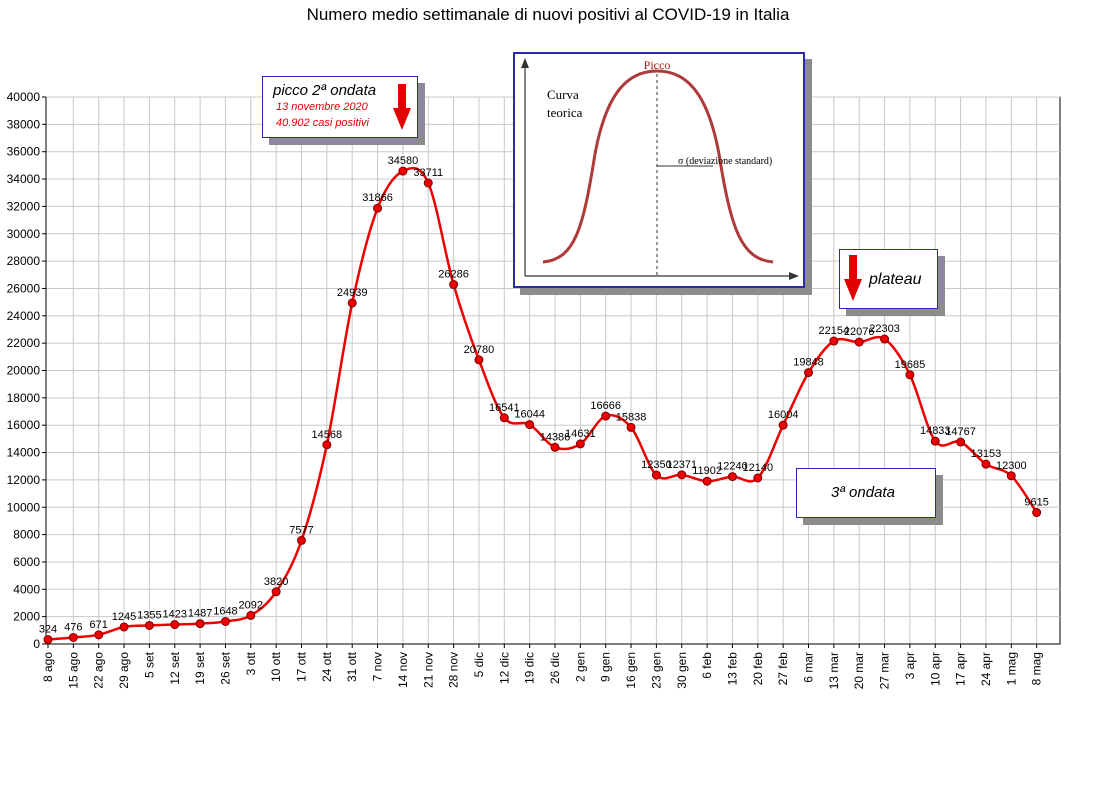  What do you see at coordinates (863, 492) in the screenshot?
I see `third-wave-label: 3ª ondata` at bounding box center [863, 492].